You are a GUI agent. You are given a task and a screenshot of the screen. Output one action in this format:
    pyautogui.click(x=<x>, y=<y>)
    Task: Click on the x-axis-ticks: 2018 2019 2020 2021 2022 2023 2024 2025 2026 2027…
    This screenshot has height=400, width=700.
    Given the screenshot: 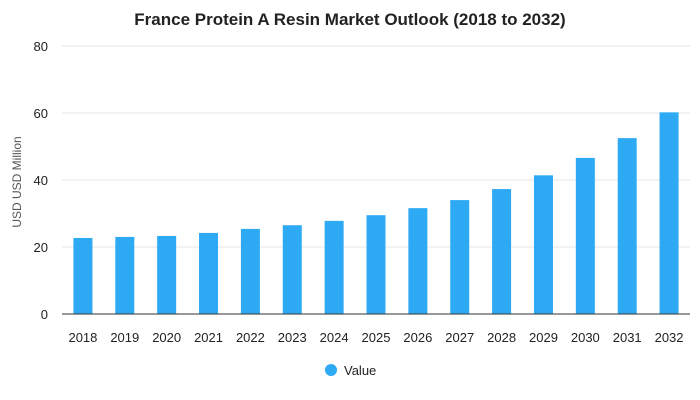 What is the action you would take?
    pyautogui.click(x=375, y=337)
    